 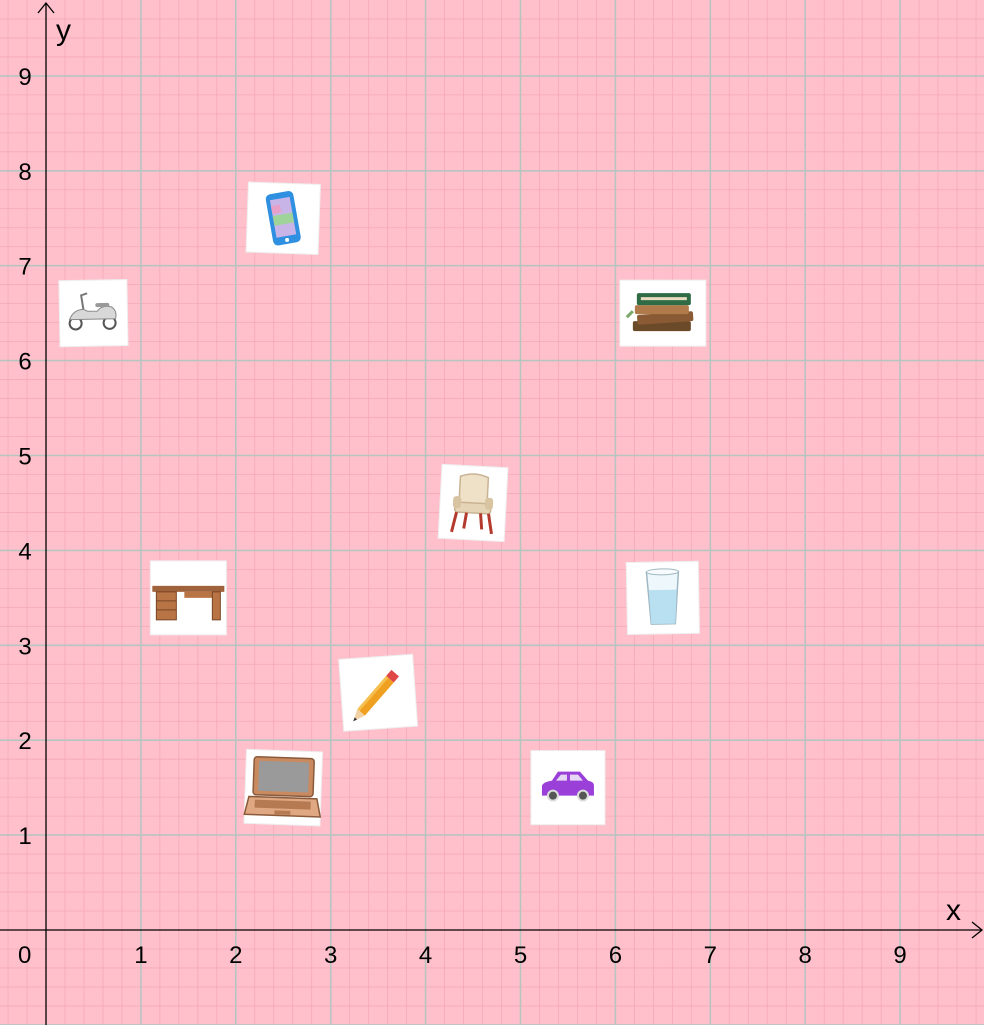 What do you see at coordinates (93, 313) in the screenshot?
I see `scooter-icon` at bounding box center [93, 313].